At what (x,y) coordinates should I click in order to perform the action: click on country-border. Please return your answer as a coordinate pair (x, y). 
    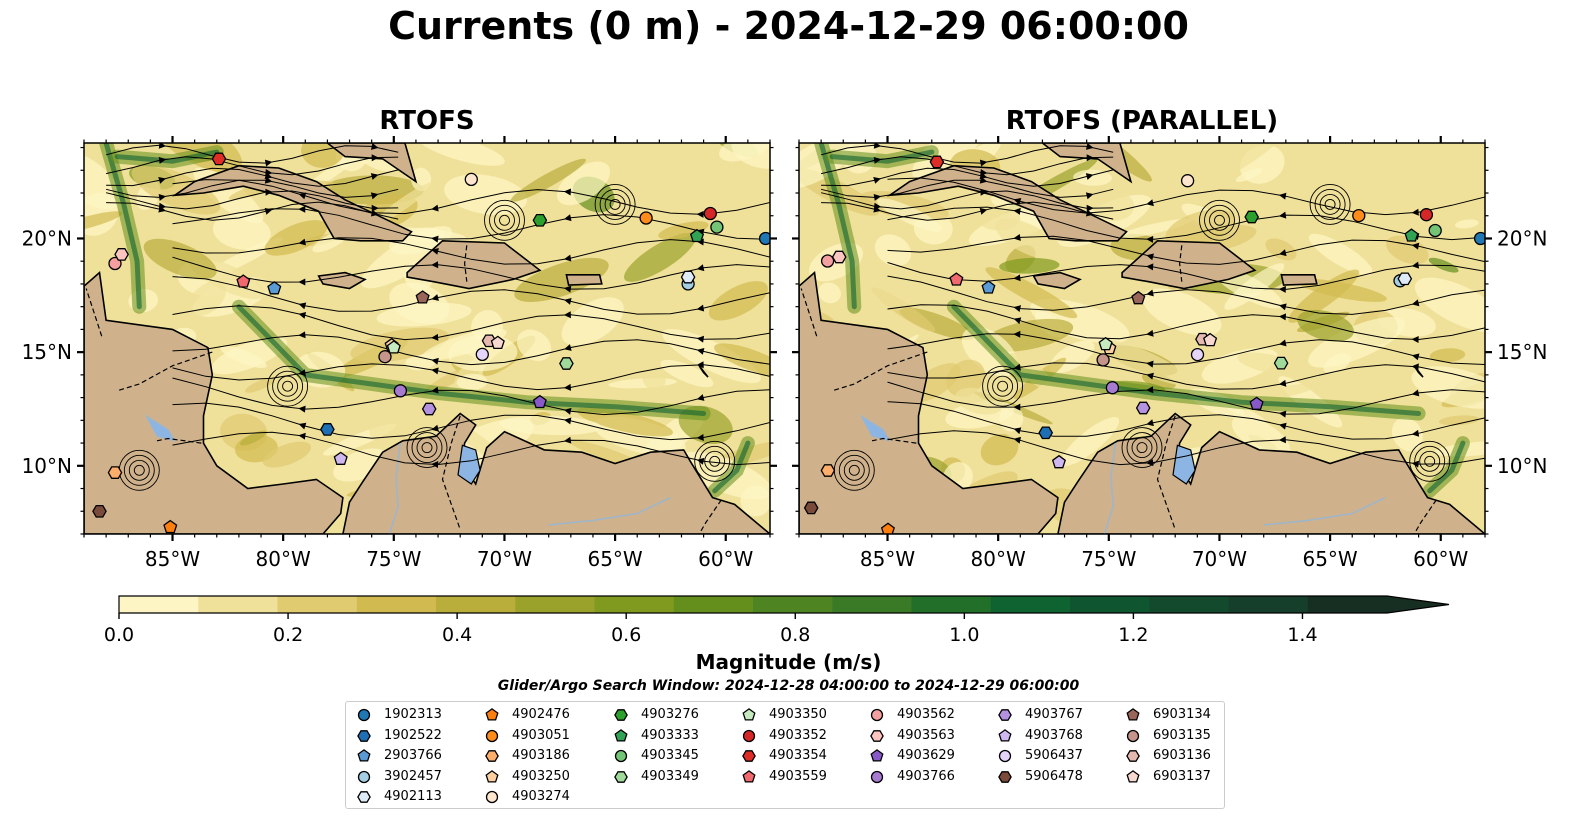
    Looking at the image, I should click on (1425, 516).